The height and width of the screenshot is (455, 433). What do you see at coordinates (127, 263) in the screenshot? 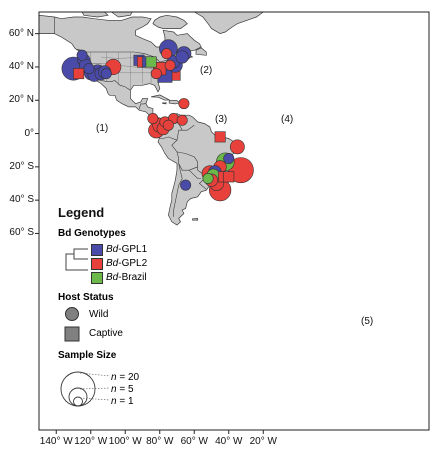
I see `legend-genotype-gpl2: Bd-GPL2` at bounding box center [127, 263].